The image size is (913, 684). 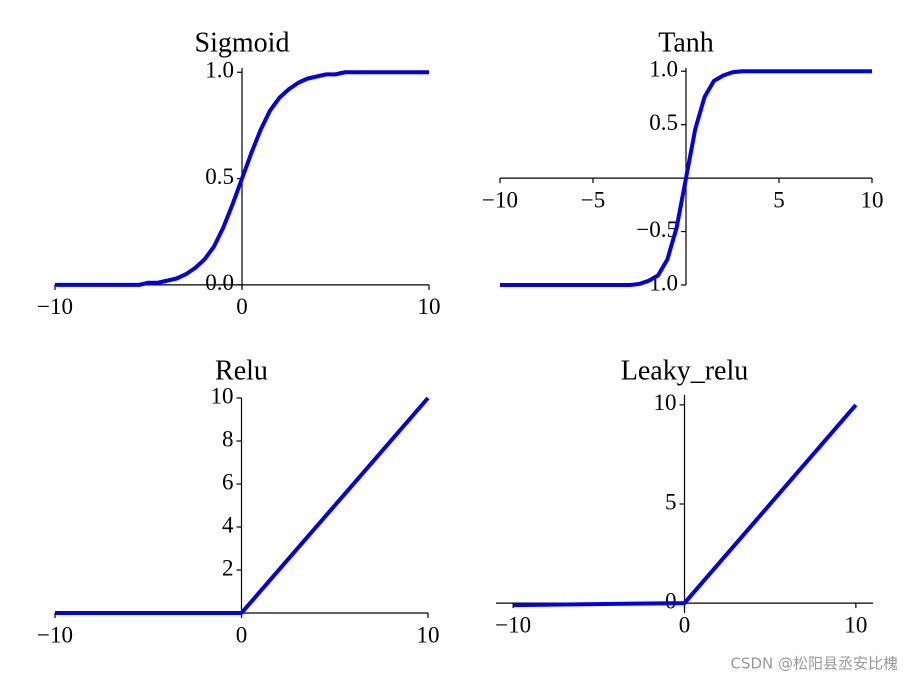 What do you see at coordinates (779, 199) in the screenshot?
I see `x-tick-label: 5` at bounding box center [779, 199].